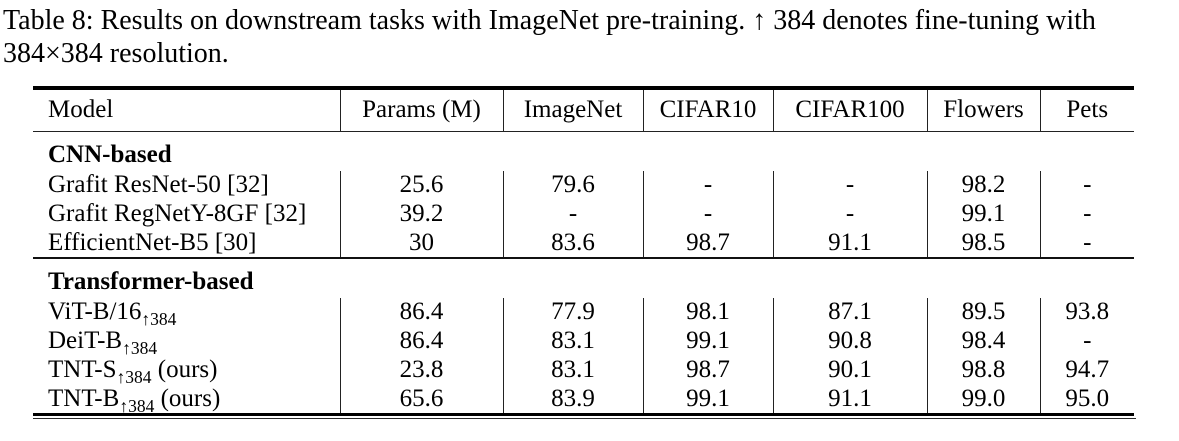  I want to click on model-cell: TNT-B↑384 (ours), so click(186, 400).